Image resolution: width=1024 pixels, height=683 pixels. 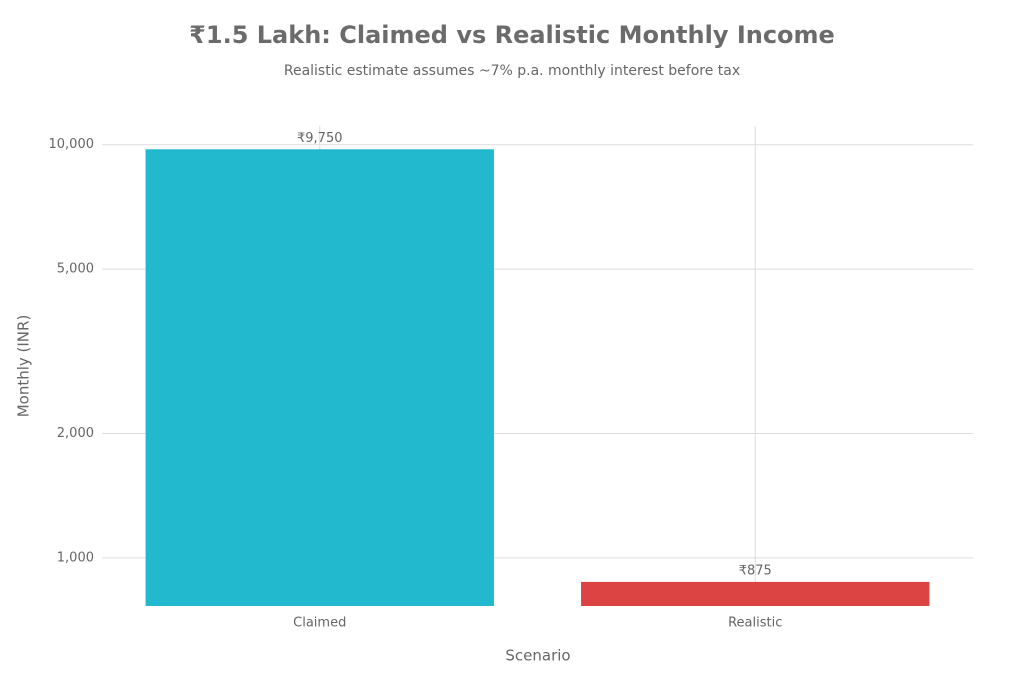 I want to click on value-label: ₹9,750, so click(x=320, y=138).